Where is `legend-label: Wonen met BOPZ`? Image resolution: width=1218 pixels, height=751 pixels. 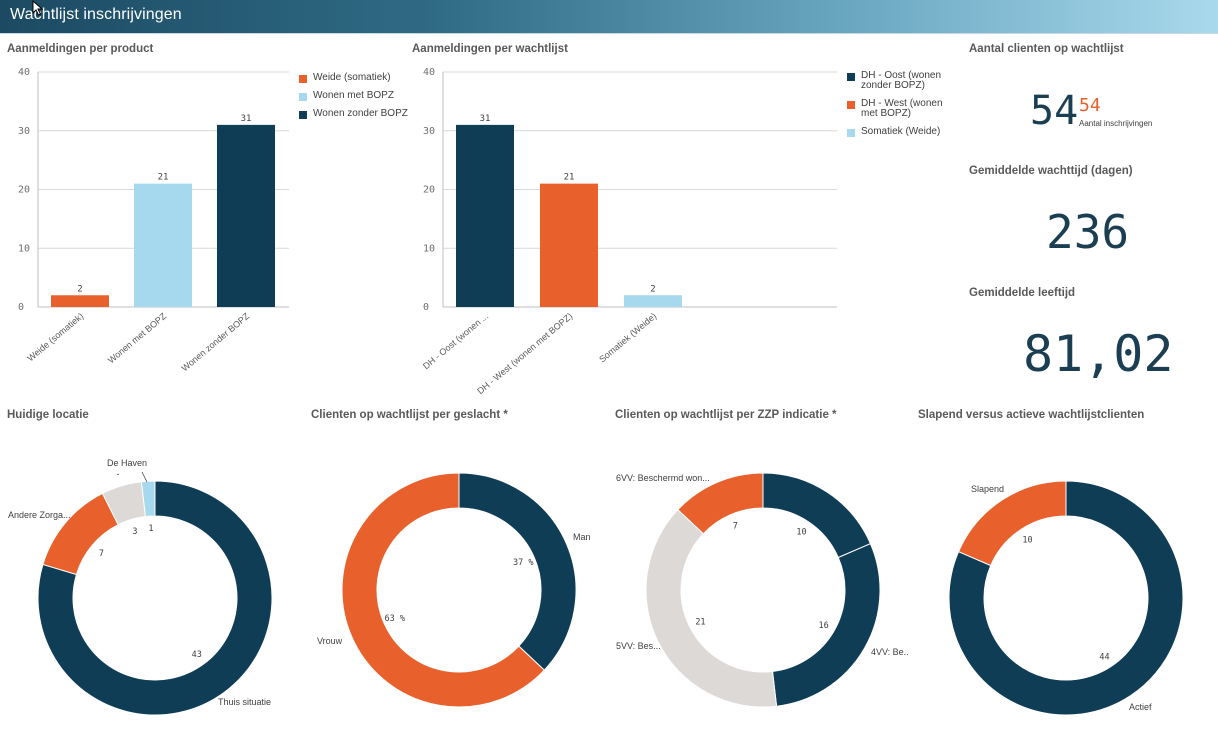
legend-label: Wonen met BOPZ is located at coordinates (353, 95).